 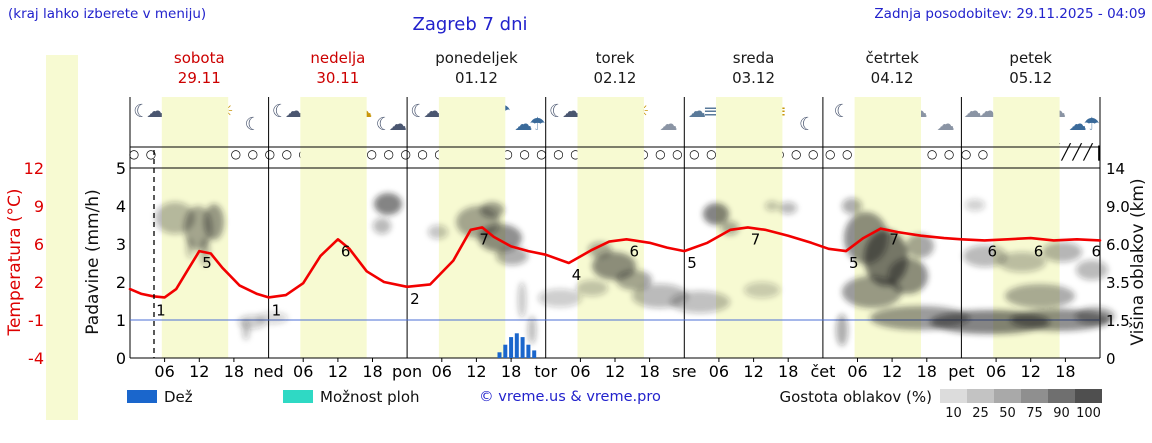 What do you see at coordinates (1030, 58) in the screenshot?
I see `day-name: petek` at bounding box center [1030, 58].